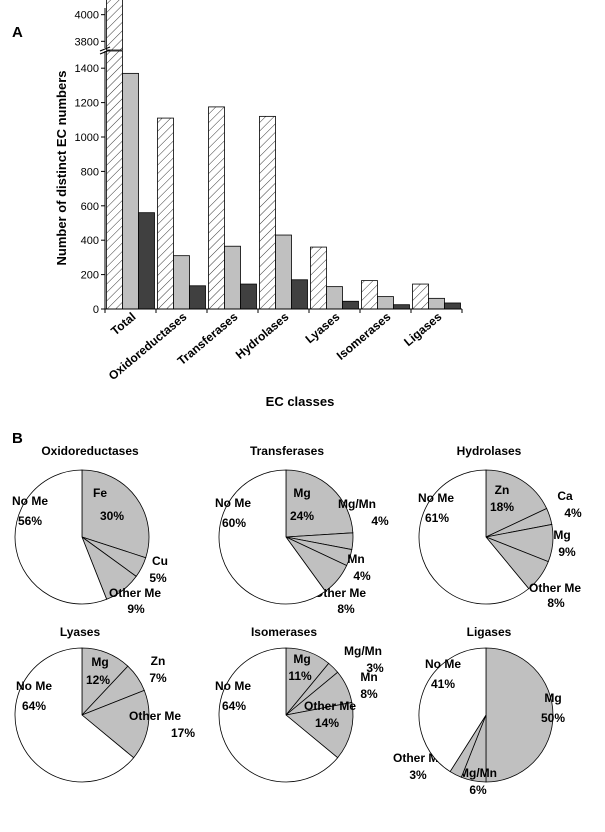  Describe the element at coordinates (502, 507) in the screenshot. I see `slice-percent: 18%` at that location.